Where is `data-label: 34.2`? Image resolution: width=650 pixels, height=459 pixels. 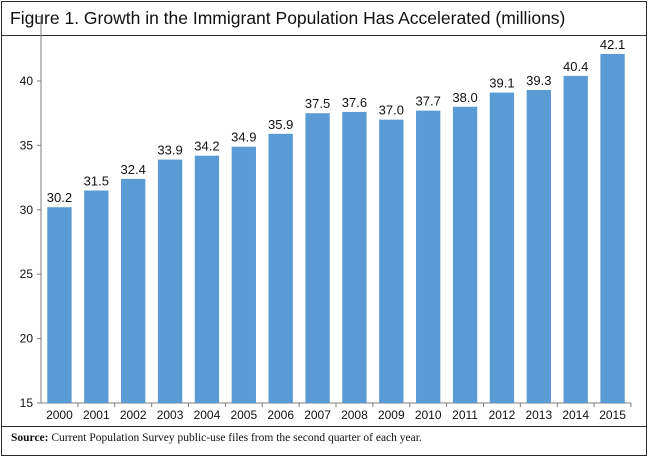 data-label: 34.2 is located at coordinates (206, 146).